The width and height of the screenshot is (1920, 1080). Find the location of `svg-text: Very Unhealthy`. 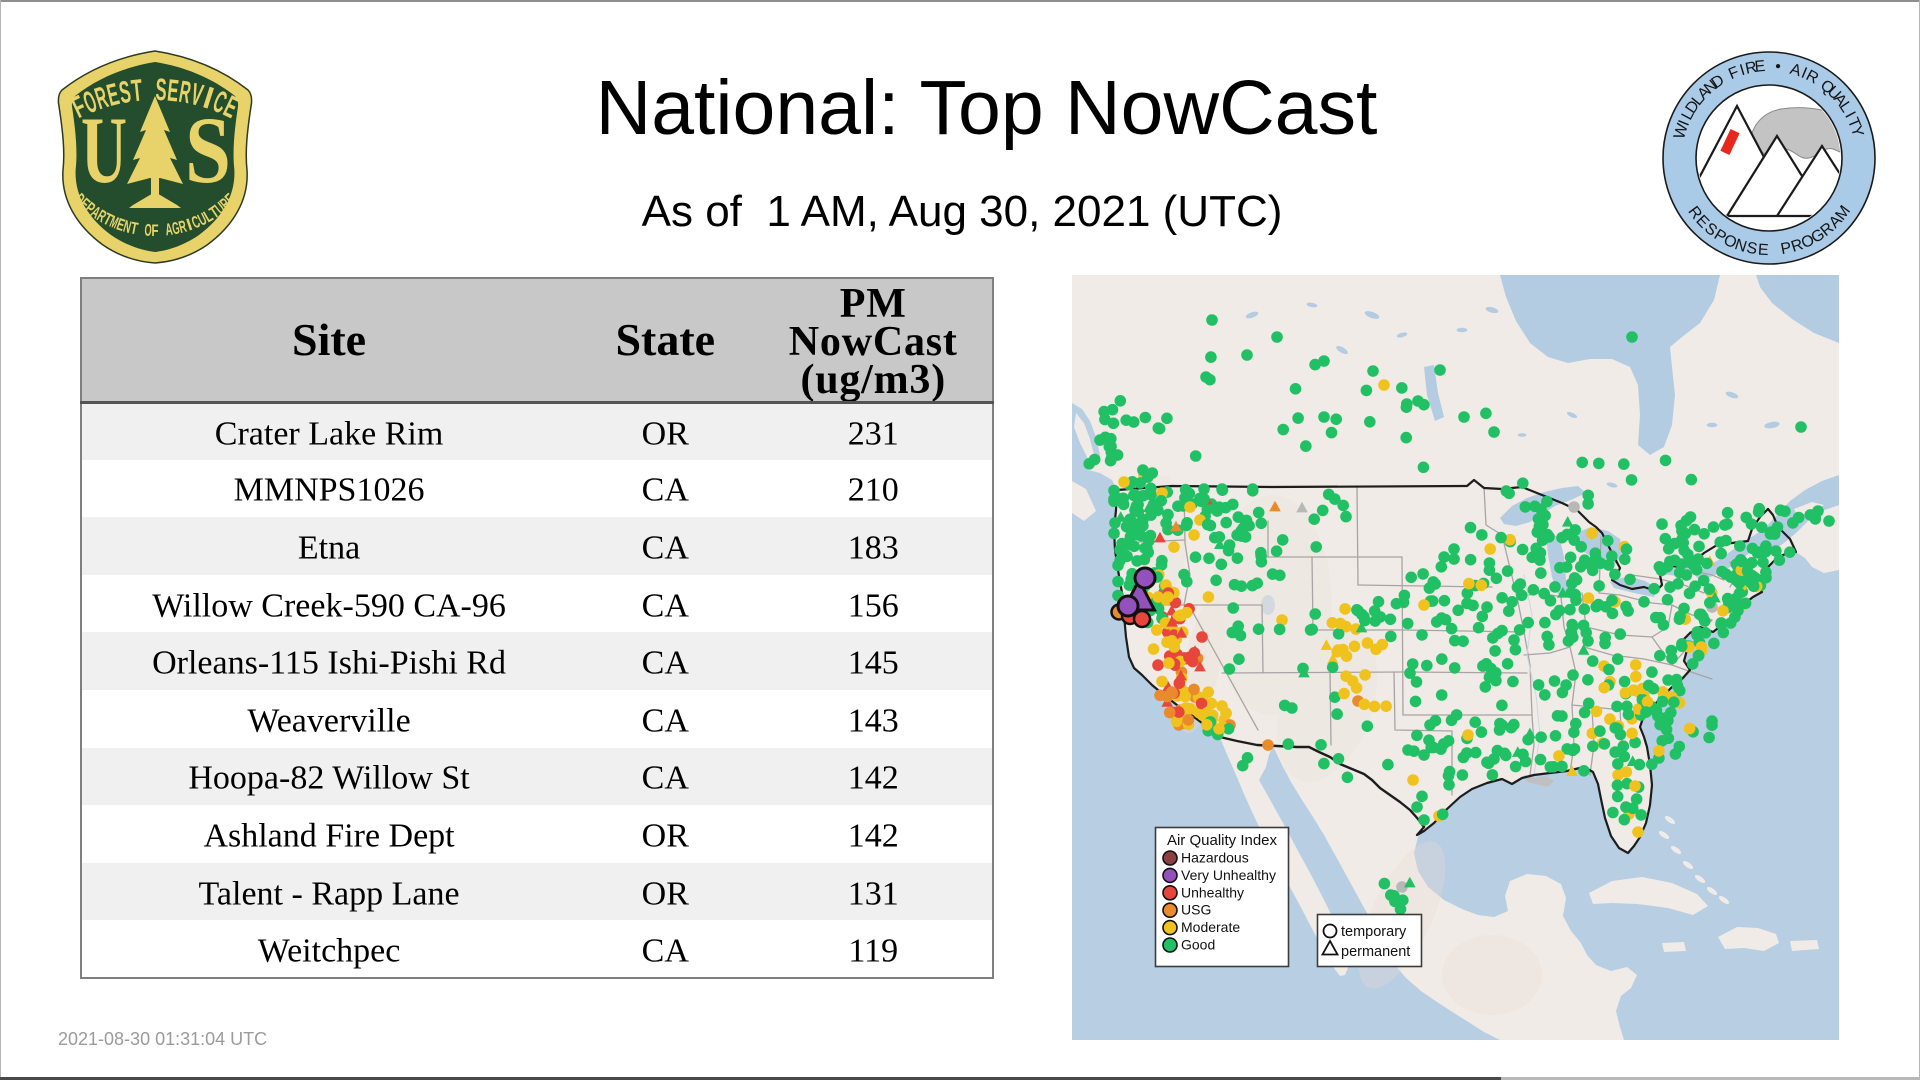

svg-text: Very Unhealthy is located at coordinates (1228, 875).